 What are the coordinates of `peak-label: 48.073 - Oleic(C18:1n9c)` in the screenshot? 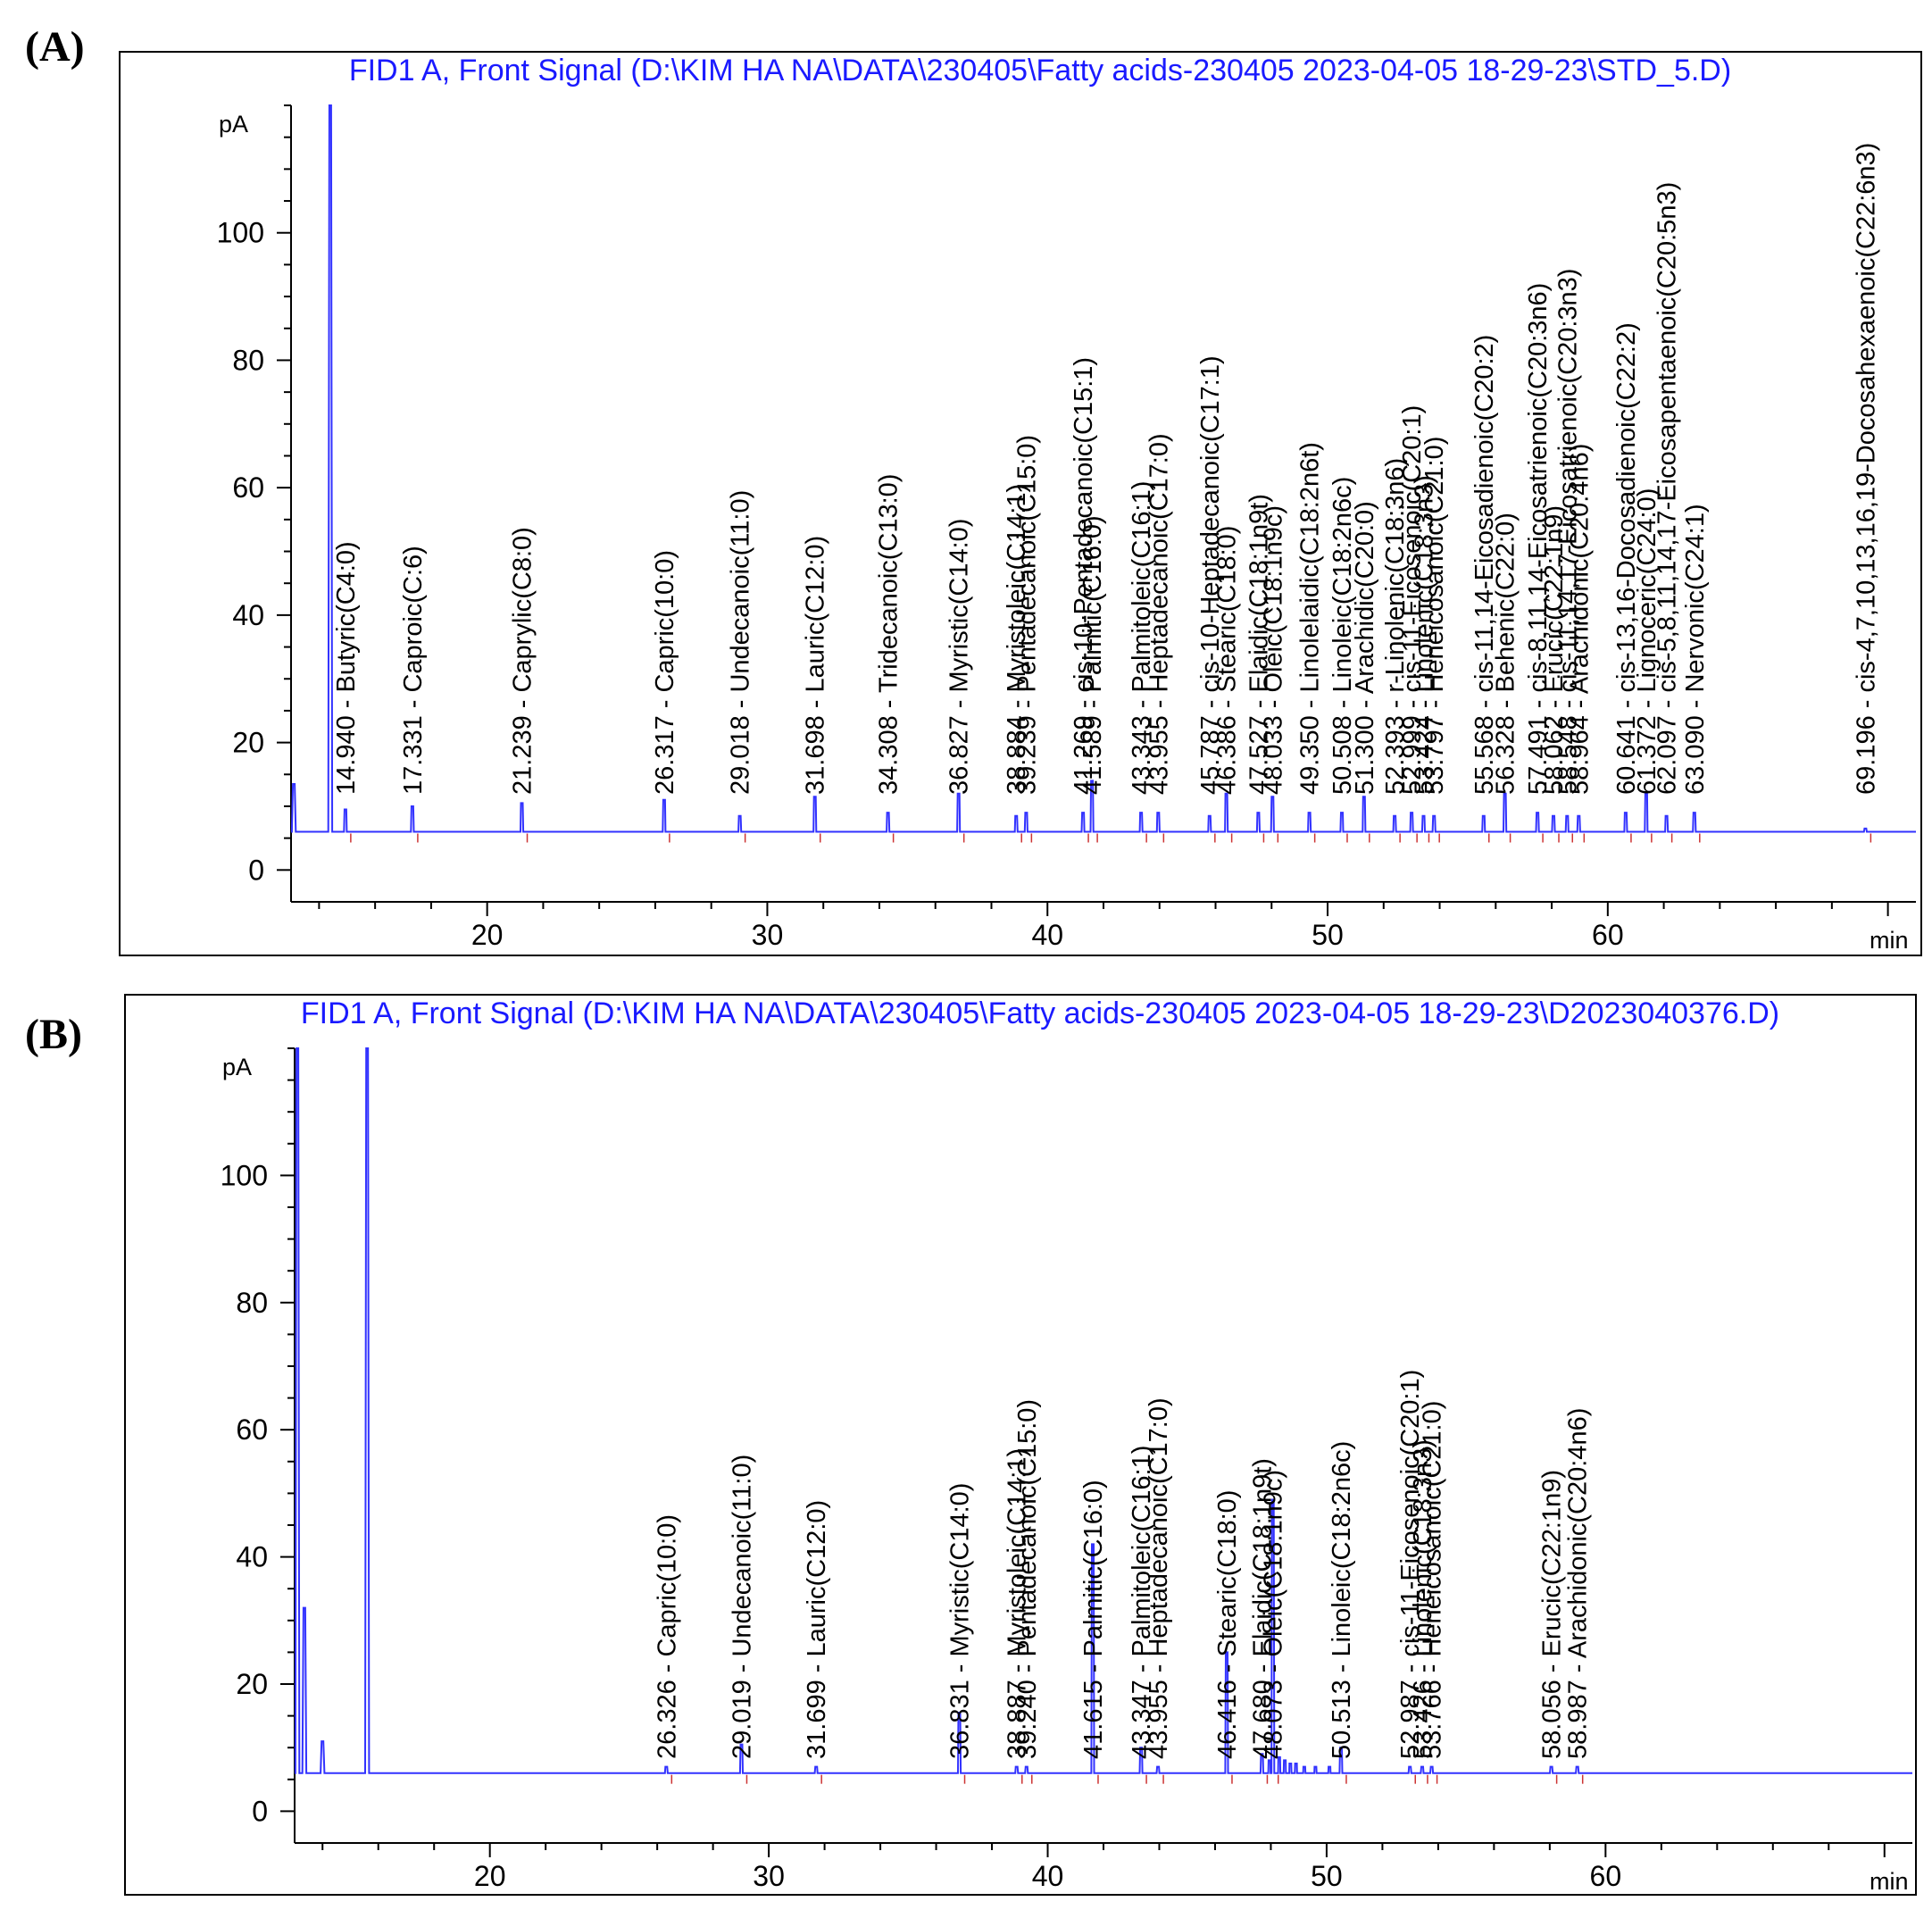 It's located at (1274, 1614).